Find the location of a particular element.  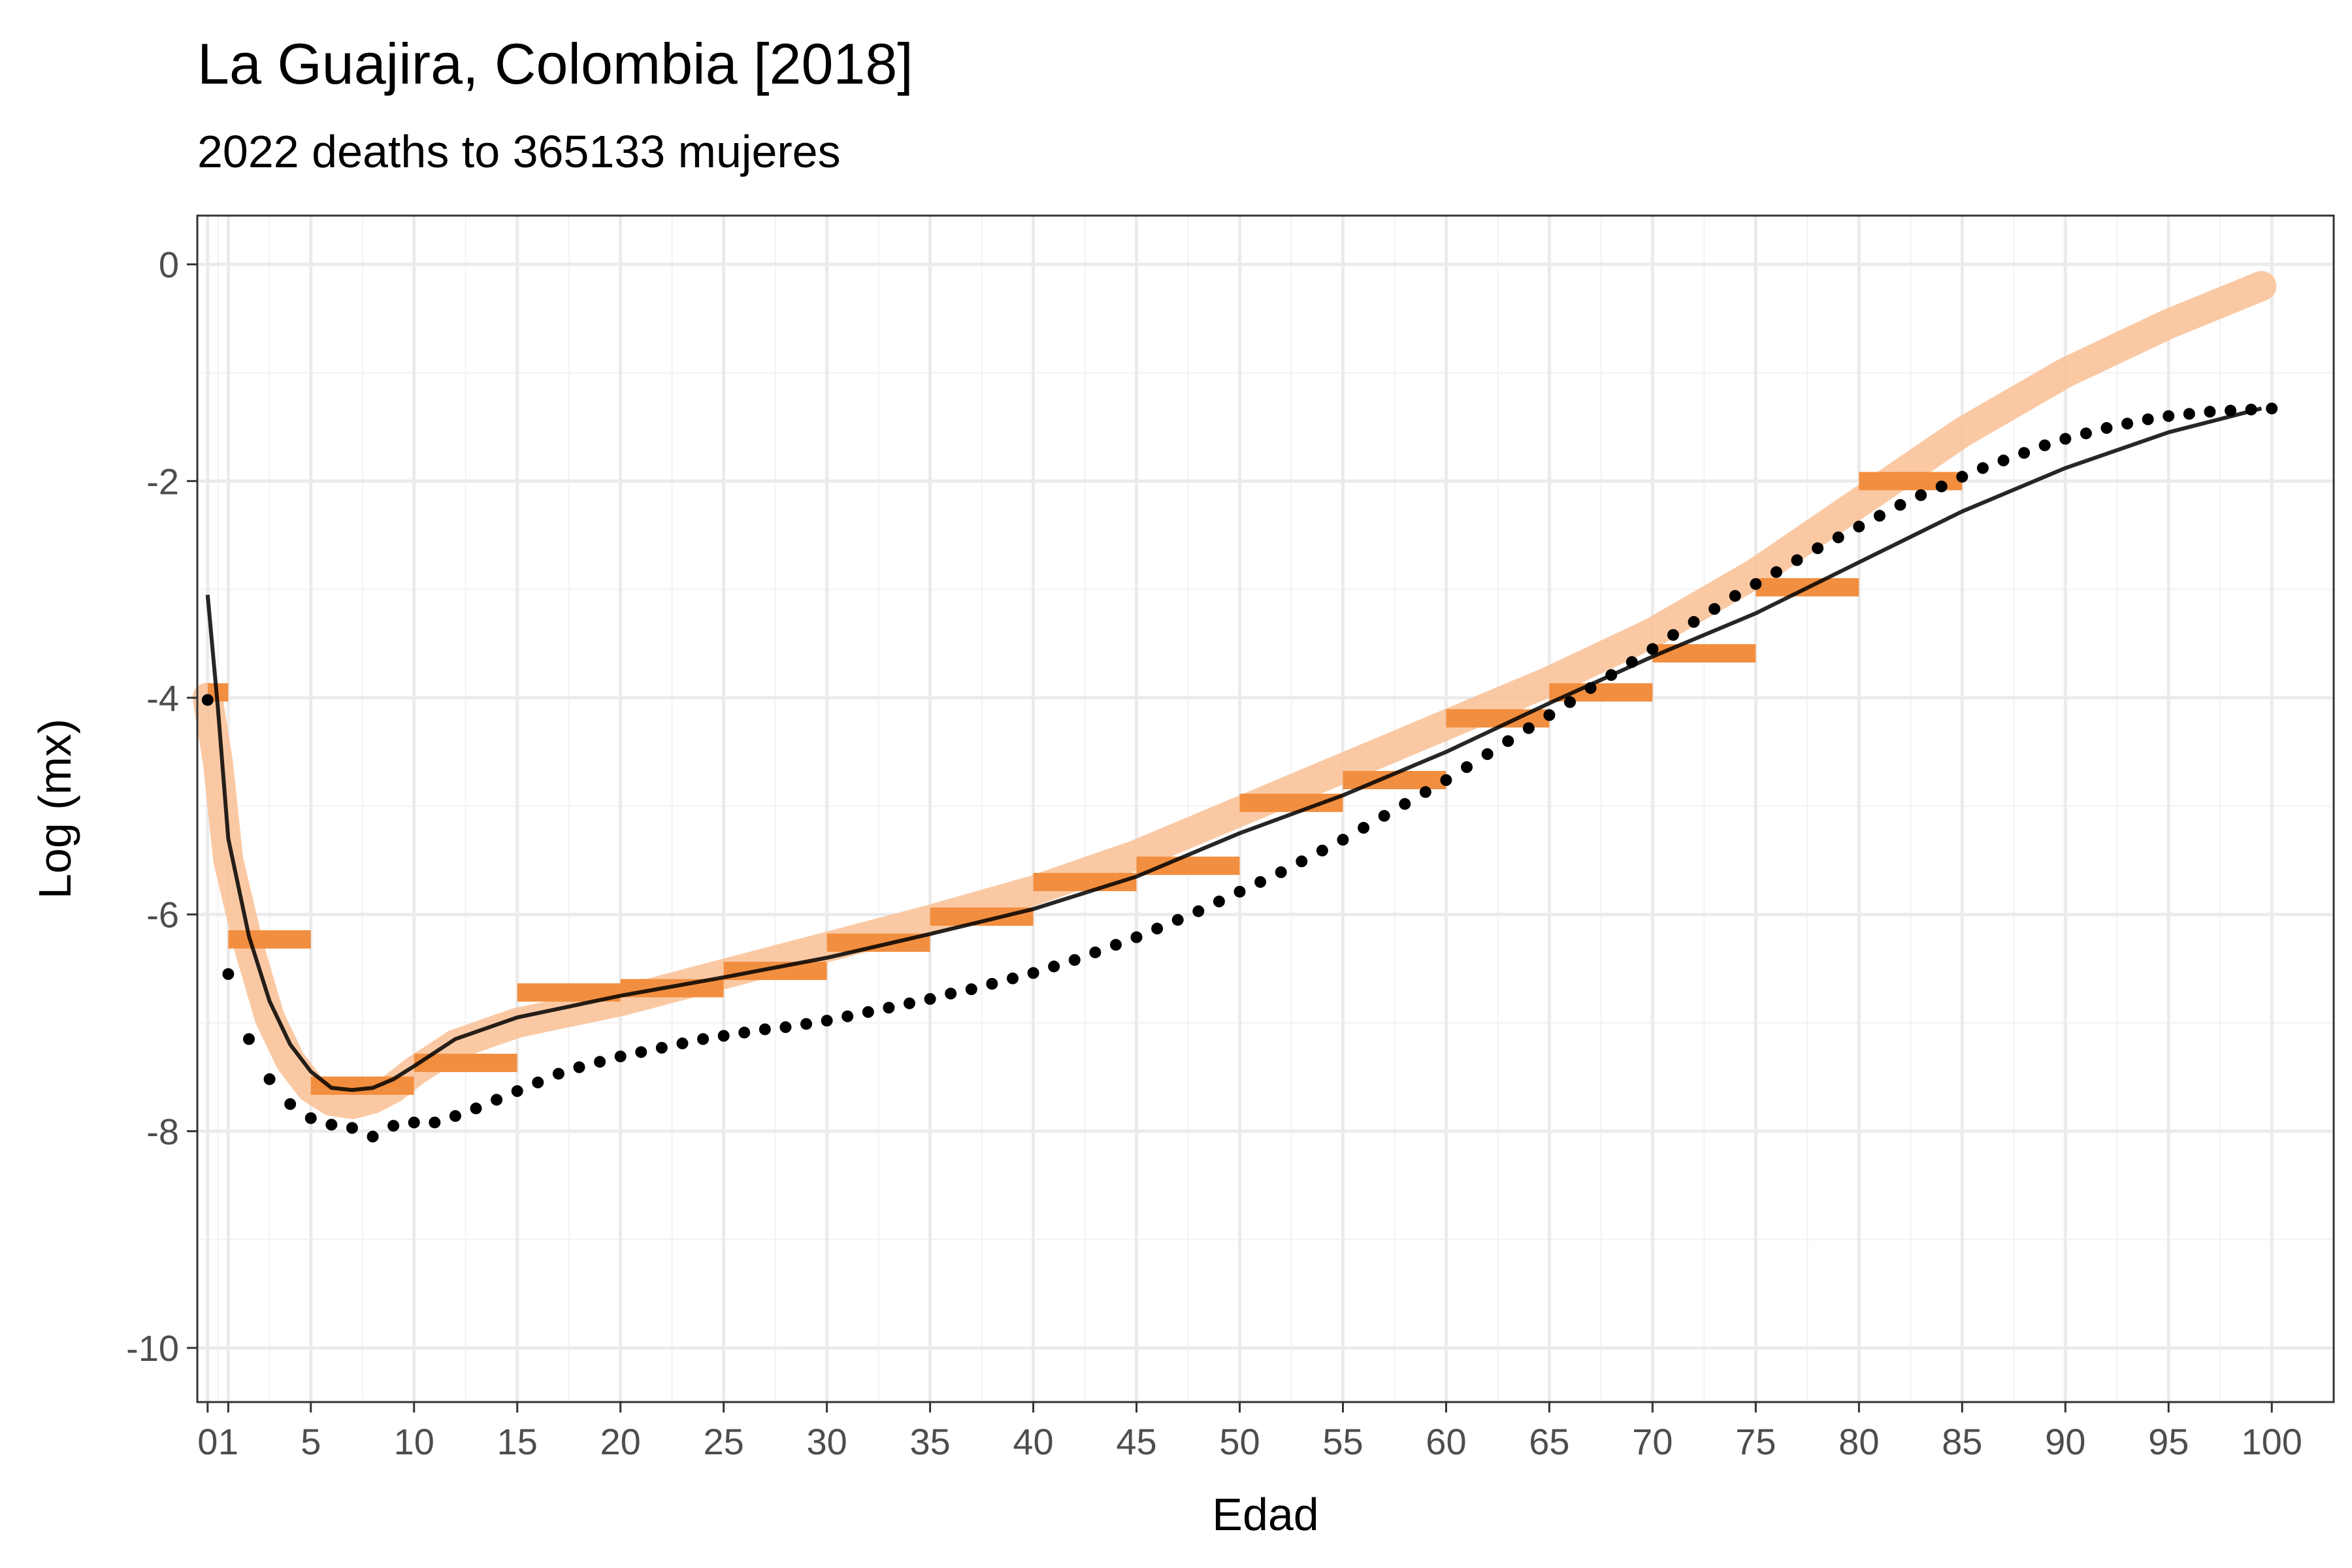

y-tick-label: -10 is located at coordinates (152, 1348).